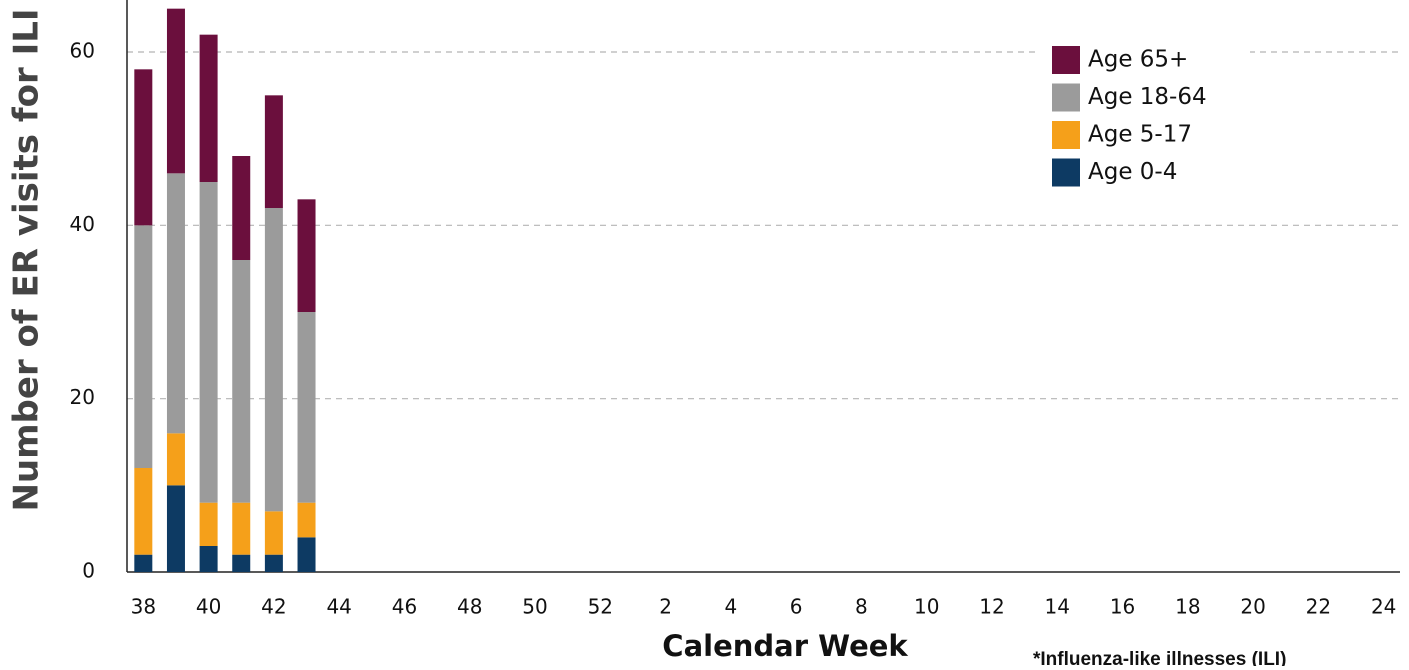 Image resolution: width=1409 pixels, height=670 pixels. Describe the element at coordinates (926, 607) in the screenshot. I see `x-tick-label: 10` at that location.